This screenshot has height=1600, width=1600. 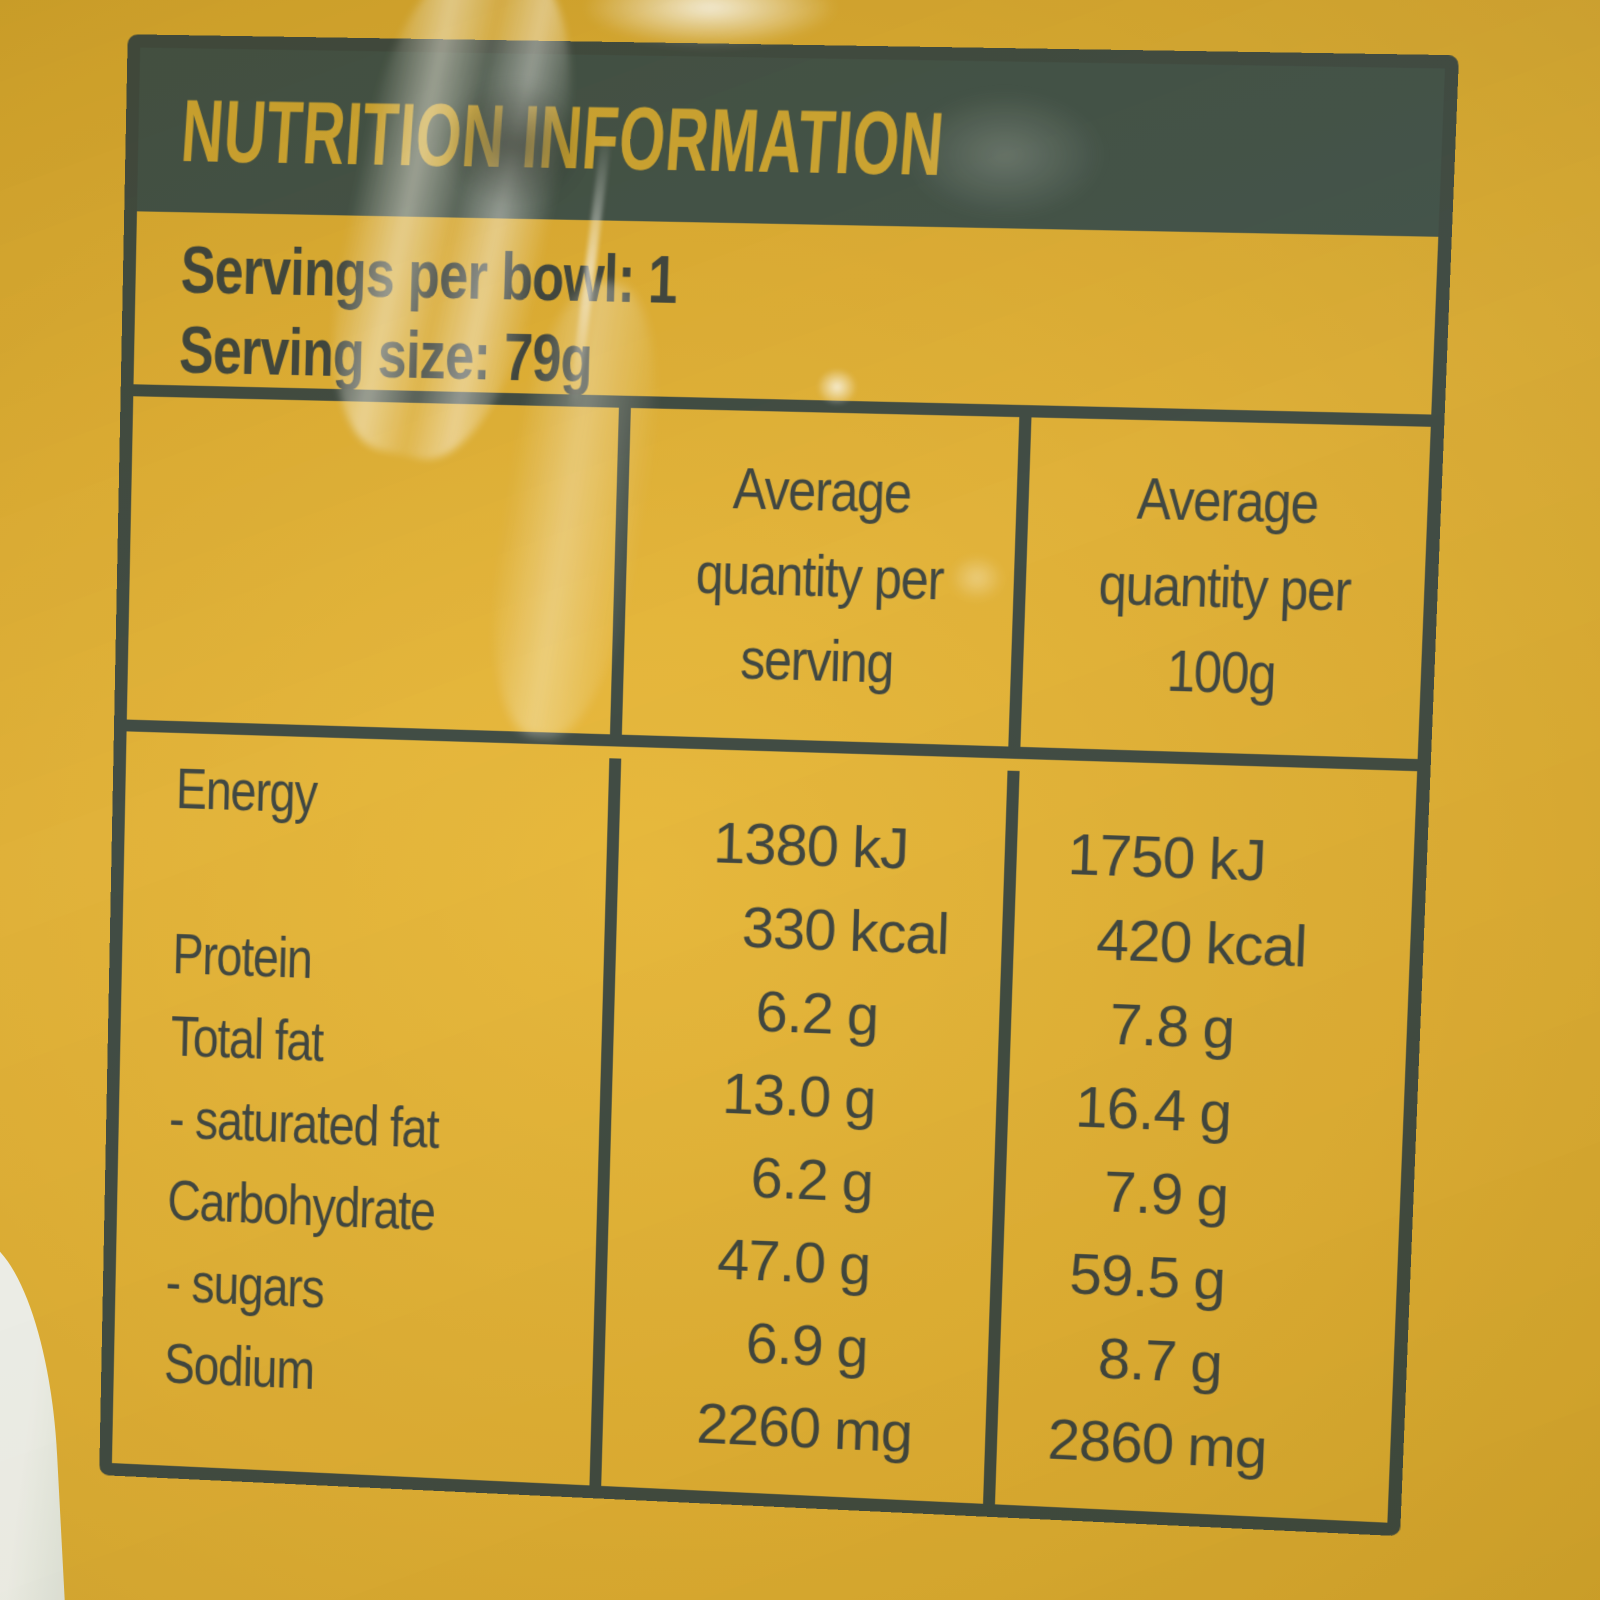 What do you see at coordinates (771, 1261) in the screenshot?
I see `value-number: 47.0` at bounding box center [771, 1261].